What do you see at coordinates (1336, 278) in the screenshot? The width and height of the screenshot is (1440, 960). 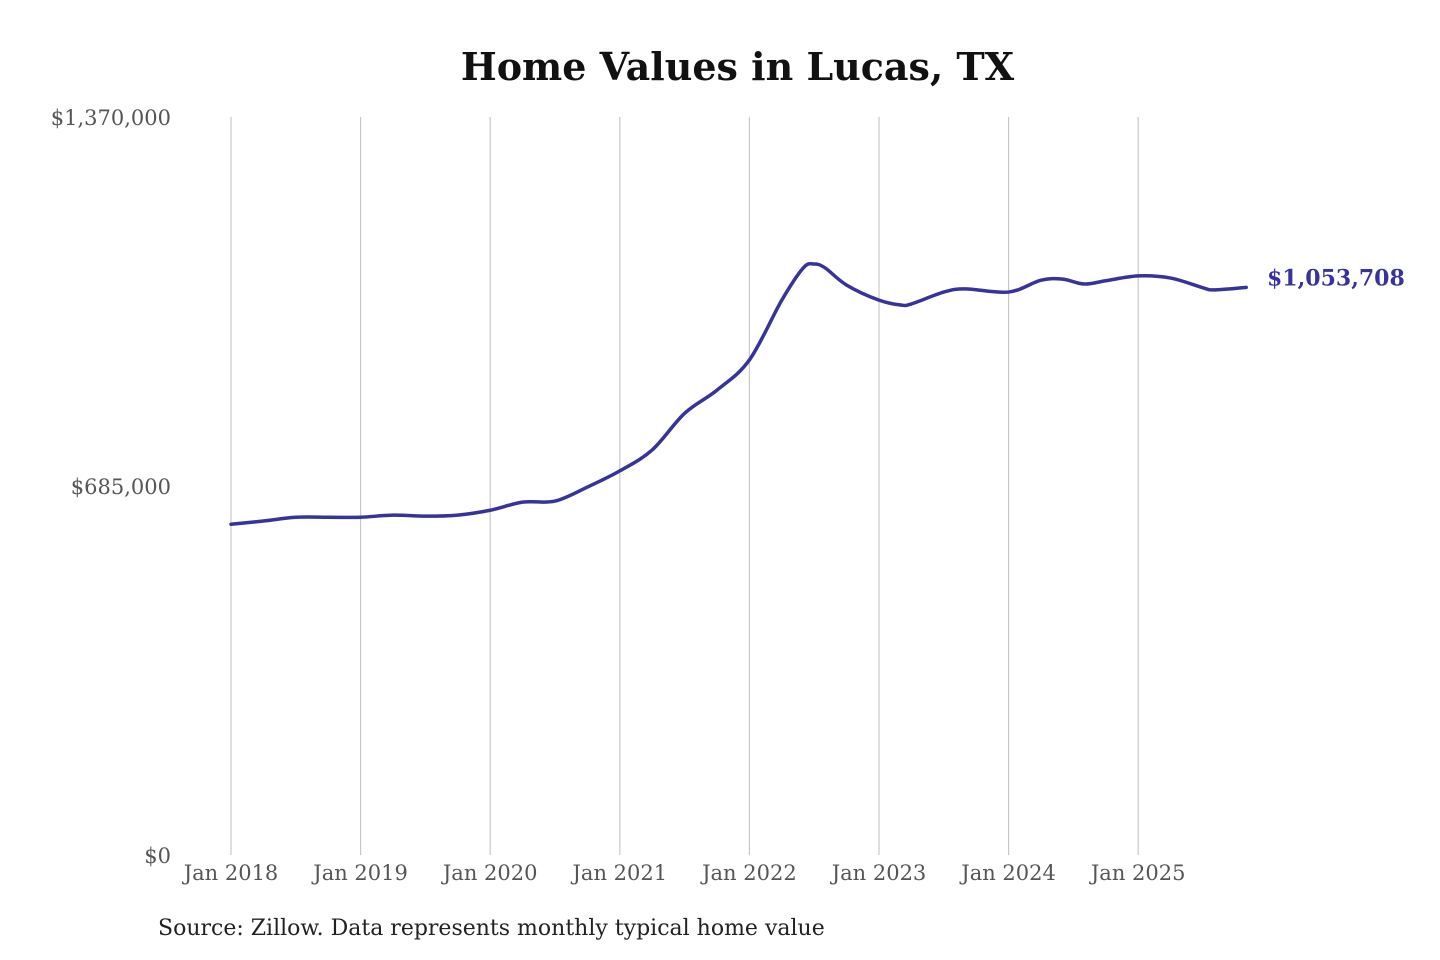 I see `end-value-label: $1,053,708` at bounding box center [1336, 278].